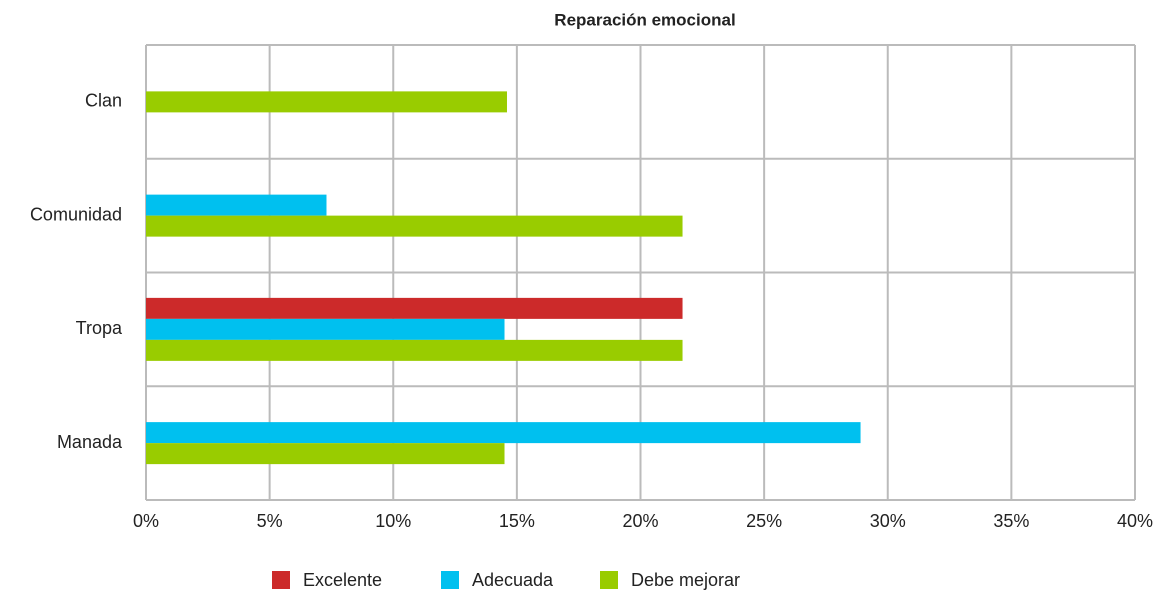  What do you see at coordinates (513, 580) in the screenshot?
I see `legend-label: Adecuada` at bounding box center [513, 580].